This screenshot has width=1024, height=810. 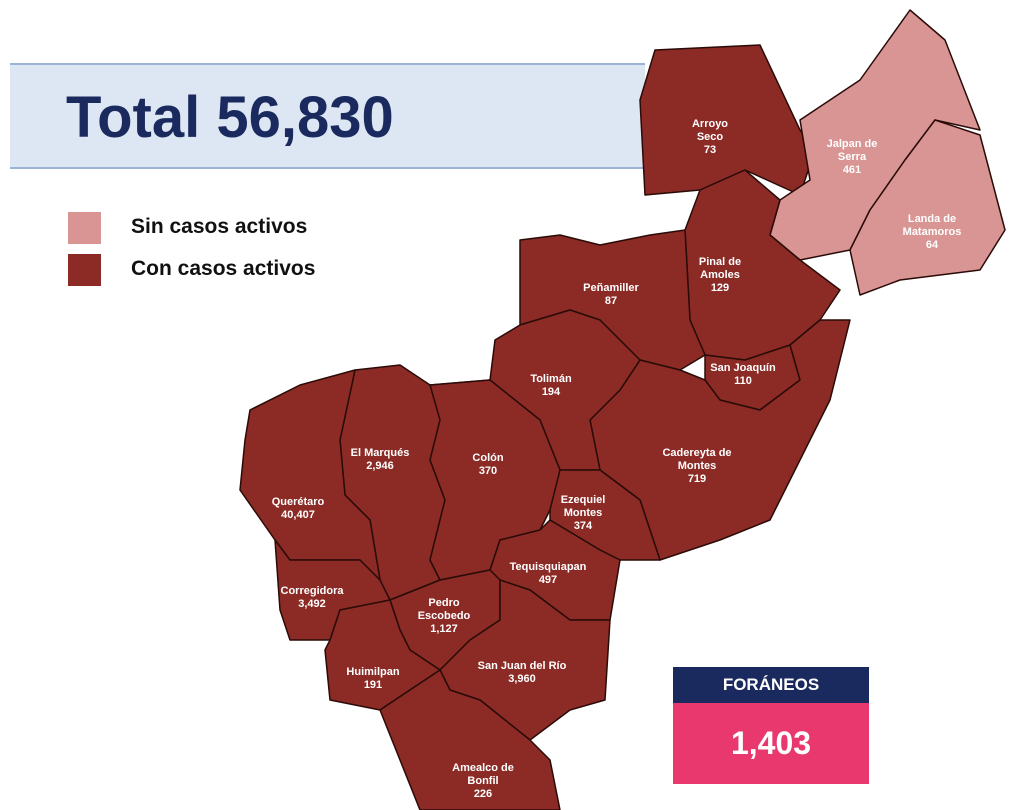 What do you see at coordinates (483, 774) in the screenshot?
I see `region-name: Amealco de Bonfil` at bounding box center [483, 774].